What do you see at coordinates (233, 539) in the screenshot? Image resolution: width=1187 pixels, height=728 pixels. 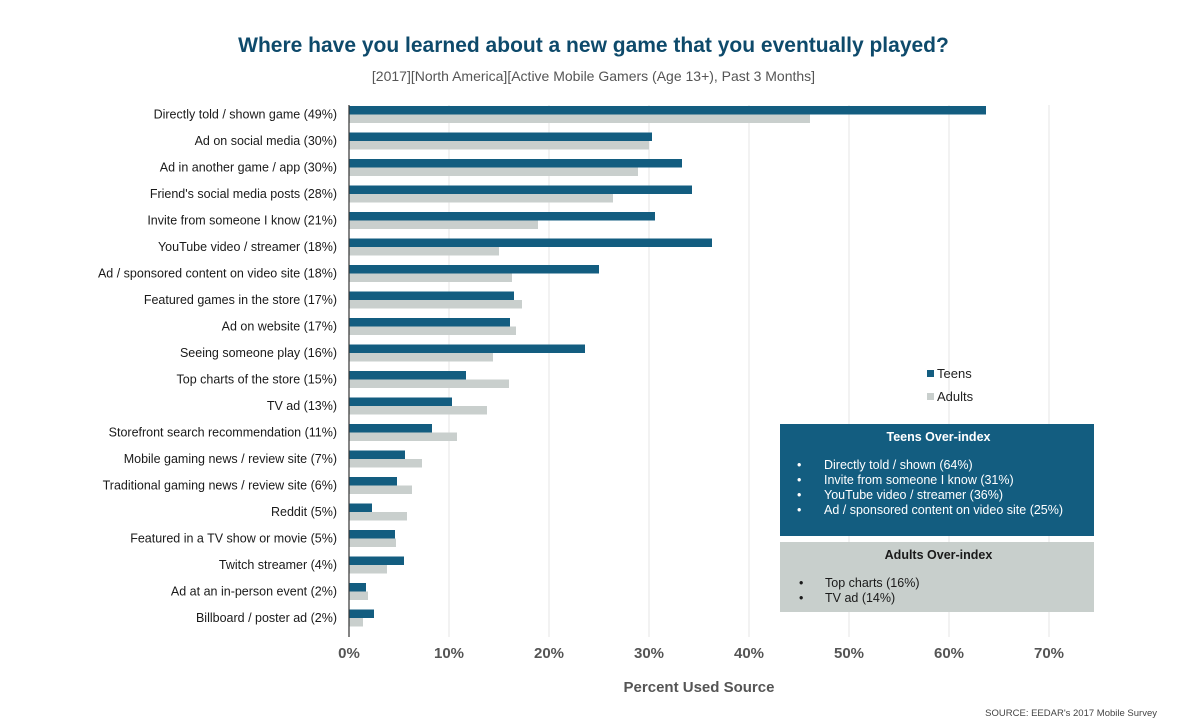 I see `category-label: Featured in a TV show or movie (5%)` at bounding box center [233, 539].